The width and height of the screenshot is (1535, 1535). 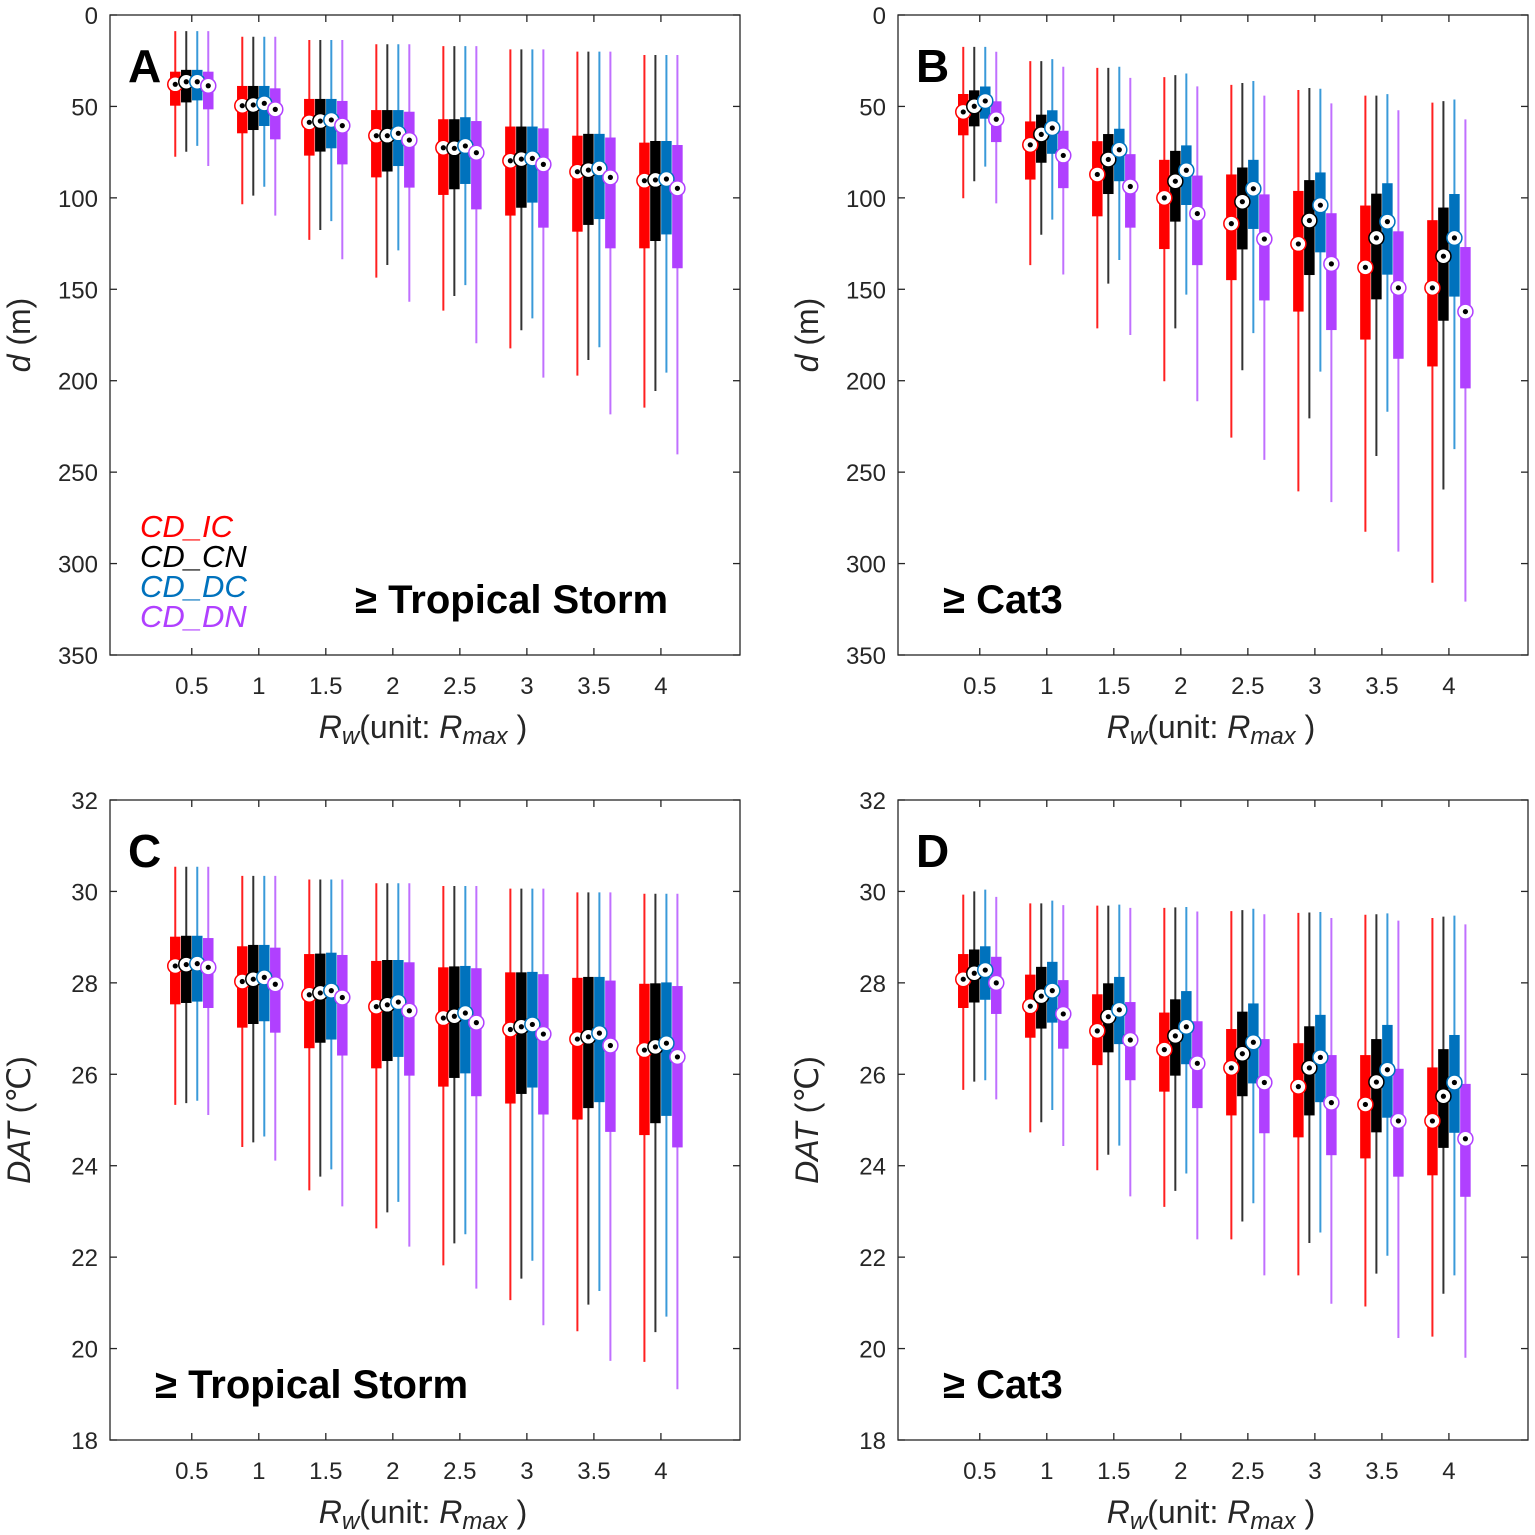 I want to click on box-cd-cn, so click(x=1376, y=276).